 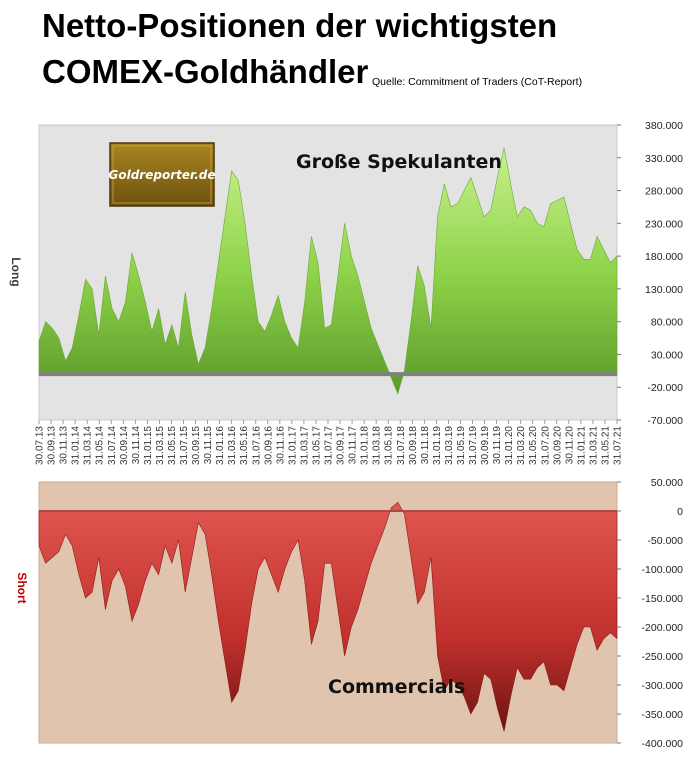 I want to click on bottom-y-tick-label: -350.000, so click(x=663, y=715).